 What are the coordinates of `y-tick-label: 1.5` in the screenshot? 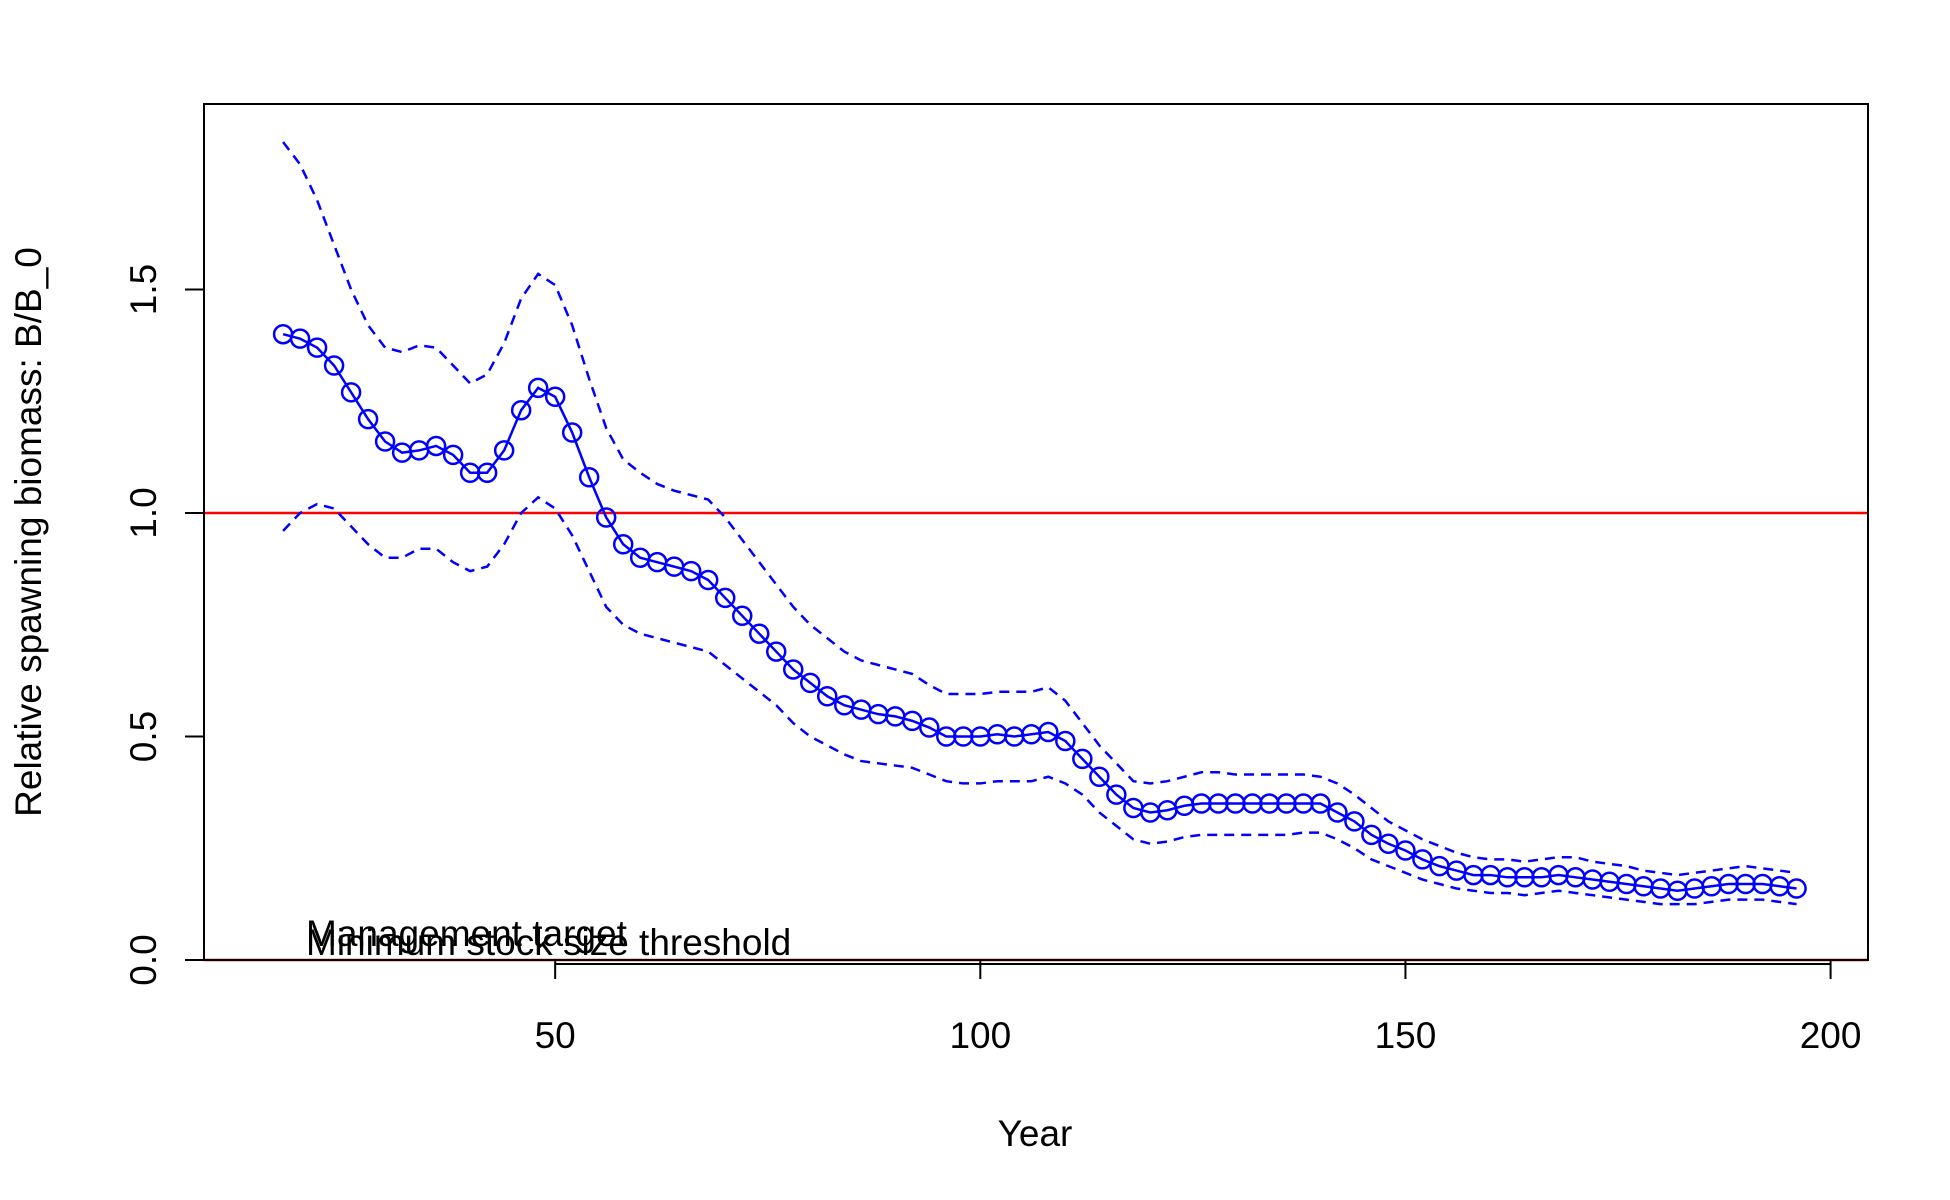 It's located at (143, 289).